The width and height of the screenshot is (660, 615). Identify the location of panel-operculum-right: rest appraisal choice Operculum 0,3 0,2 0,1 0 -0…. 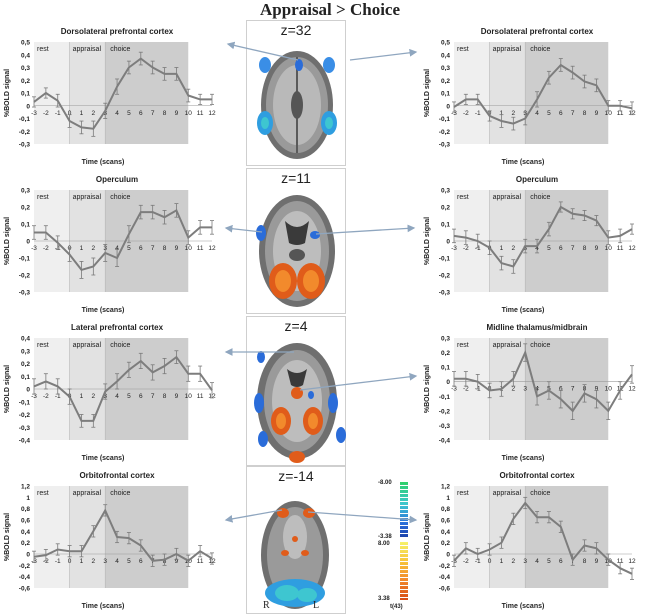
(528, 243).